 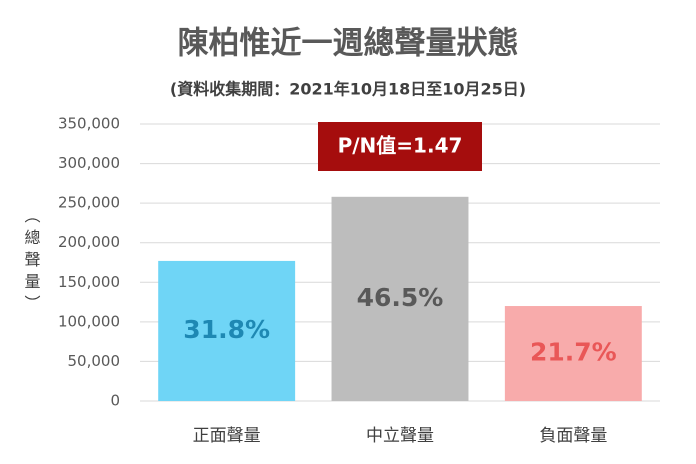 I want to click on x-tick-label: 負面聲量, so click(x=573, y=436).